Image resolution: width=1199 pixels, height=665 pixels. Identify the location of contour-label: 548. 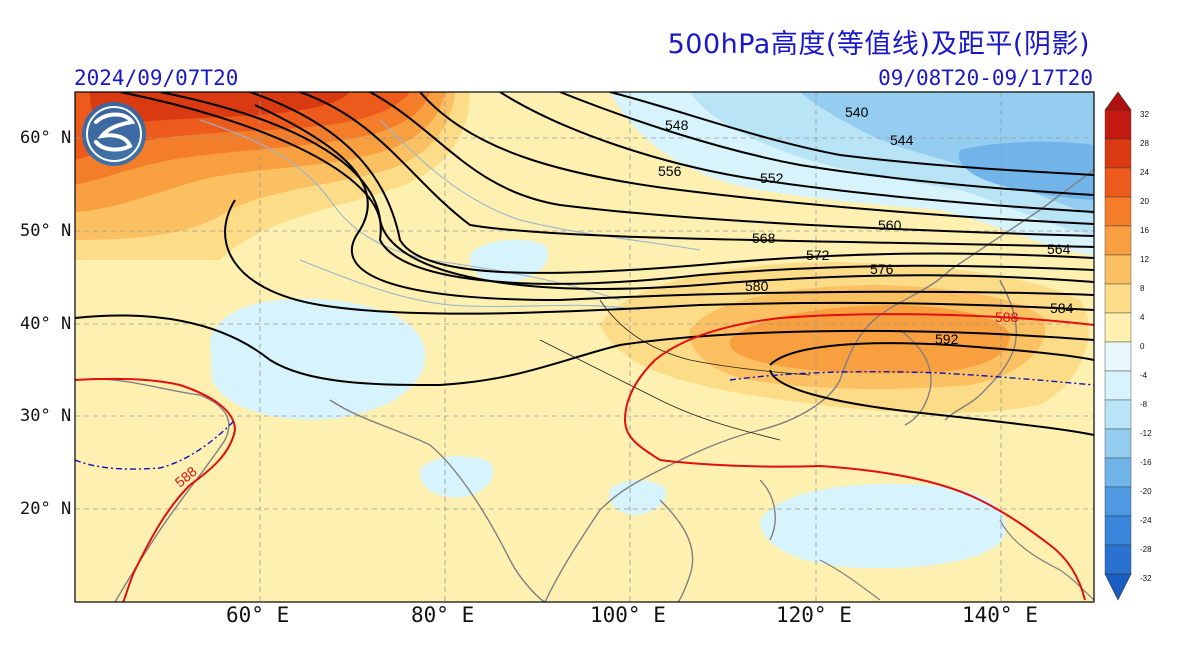
(677, 125).